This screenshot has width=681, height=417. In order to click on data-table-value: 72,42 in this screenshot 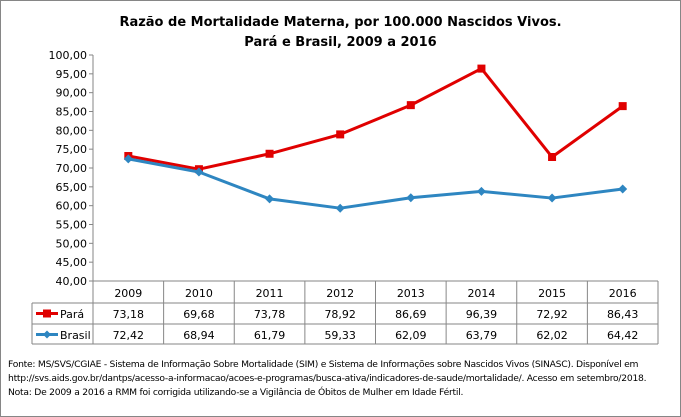, I will do `click(129, 335)`.